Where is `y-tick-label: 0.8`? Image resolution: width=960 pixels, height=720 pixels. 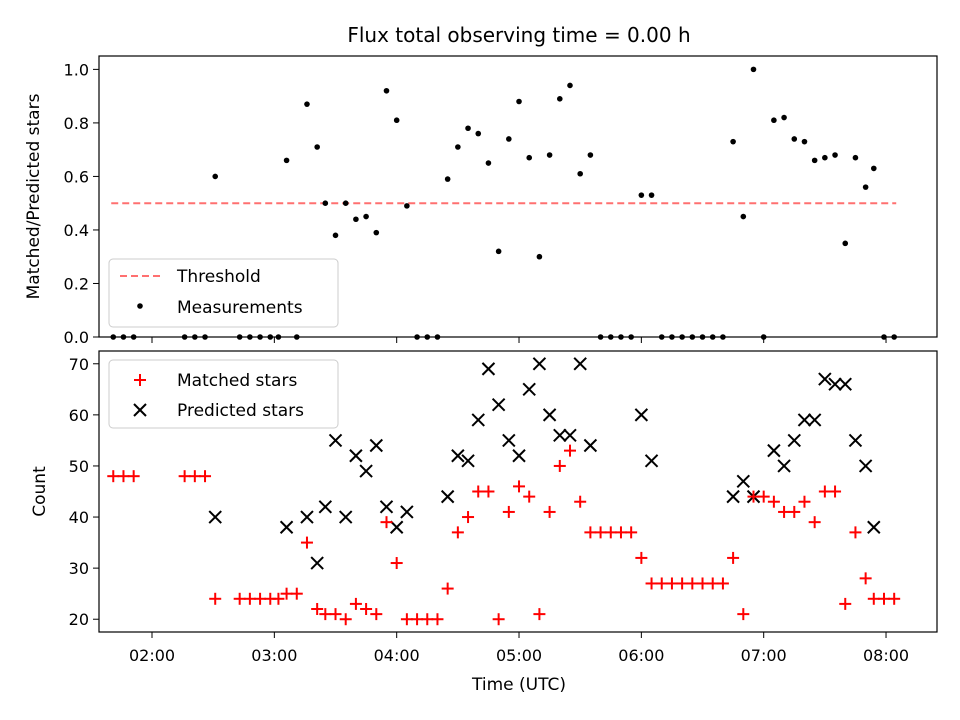 y-tick-label: 0.8 is located at coordinates (76, 123).